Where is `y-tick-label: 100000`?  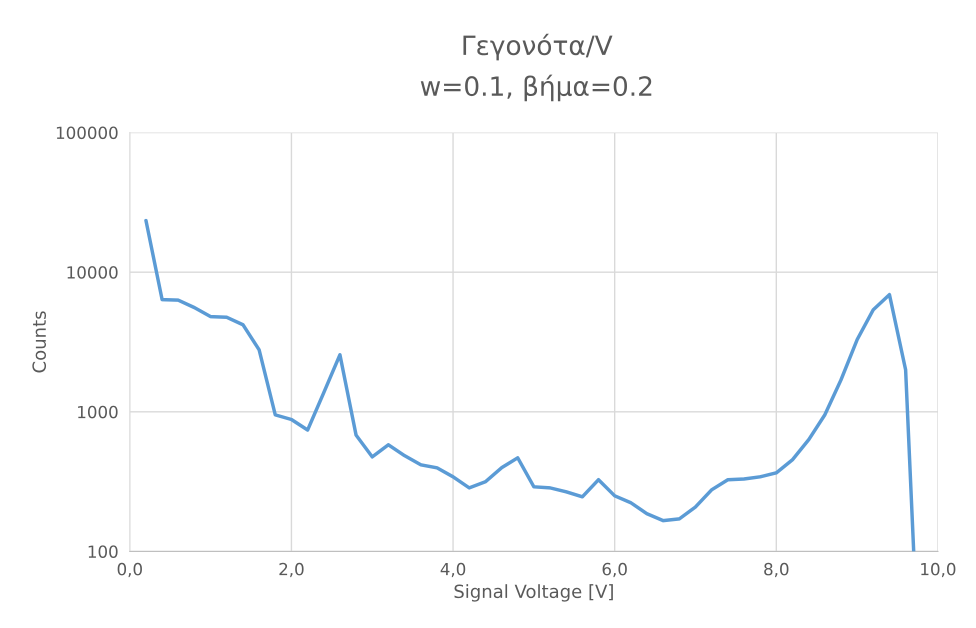 y-tick-label: 100000 is located at coordinates (87, 133).